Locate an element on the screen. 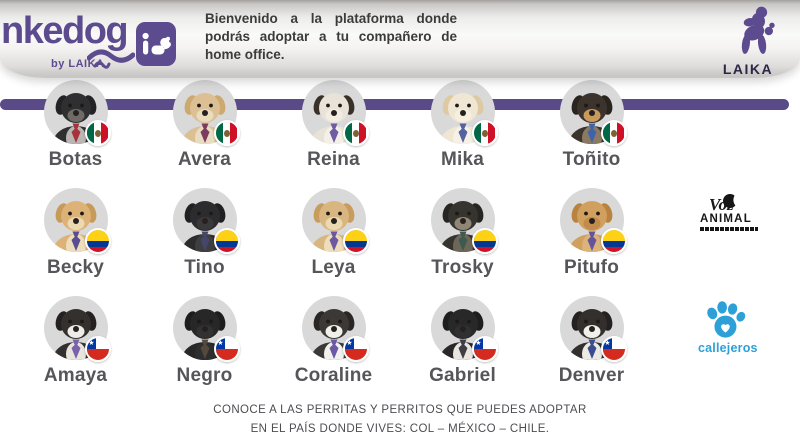  dog-card-toñito: Toñito is located at coordinates (591, 134).